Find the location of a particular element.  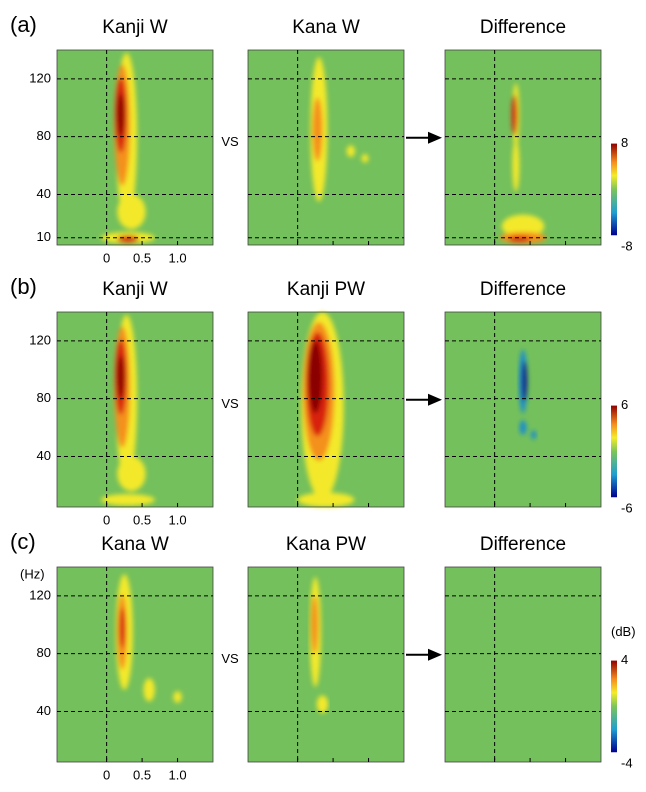

colorbar-label: 4 is located at coordinates (624, 659).